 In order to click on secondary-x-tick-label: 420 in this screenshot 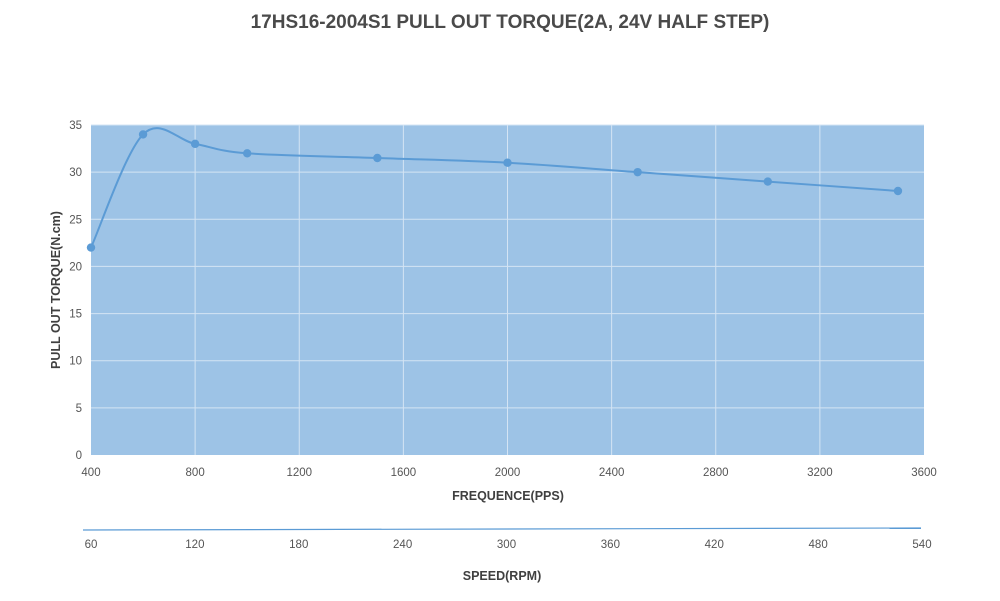, I will do `click(714, 545)`.